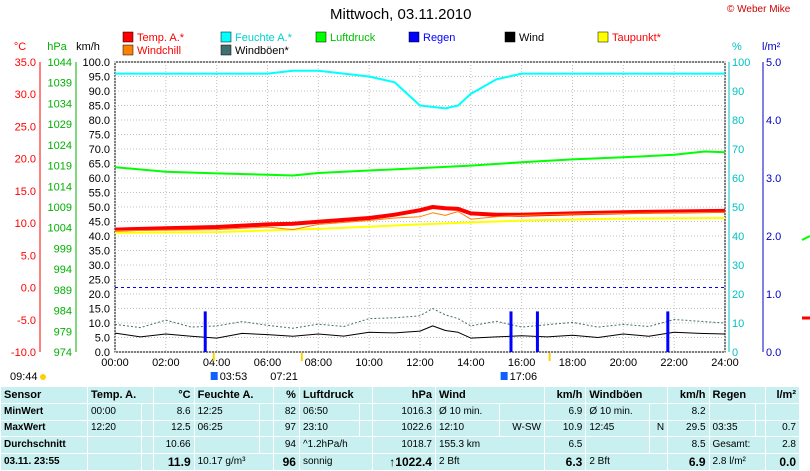 The width and height of the screenshot is (810, 471). I want to click on rain-tick-label: 3.0, so click(773, 179).